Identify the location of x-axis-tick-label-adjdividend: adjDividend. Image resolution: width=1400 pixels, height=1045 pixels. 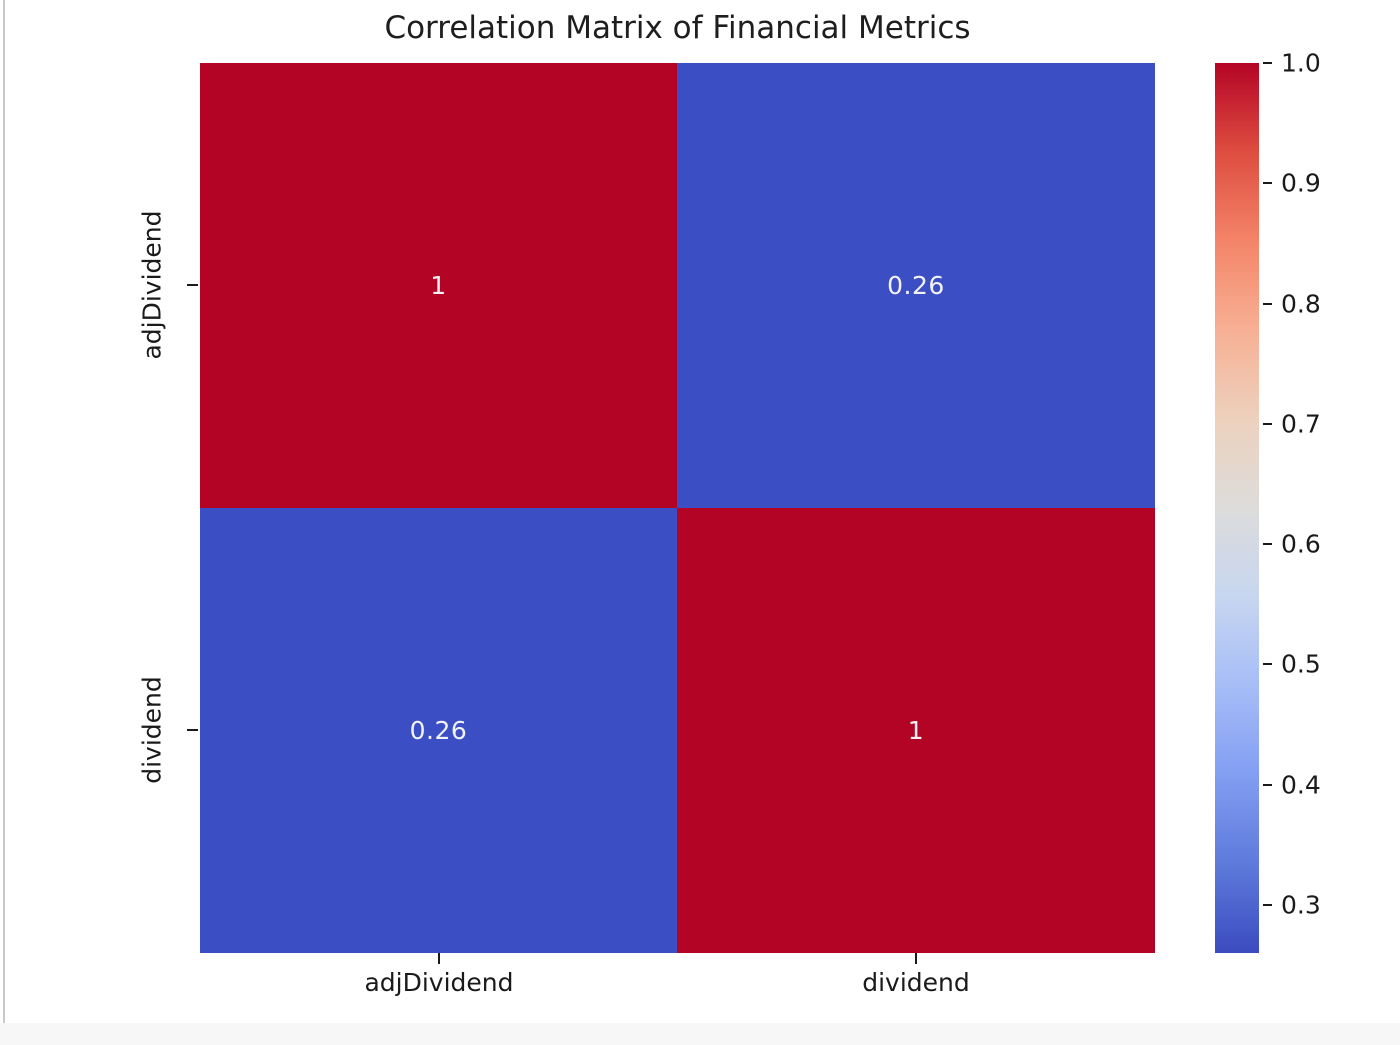
(439, 982).